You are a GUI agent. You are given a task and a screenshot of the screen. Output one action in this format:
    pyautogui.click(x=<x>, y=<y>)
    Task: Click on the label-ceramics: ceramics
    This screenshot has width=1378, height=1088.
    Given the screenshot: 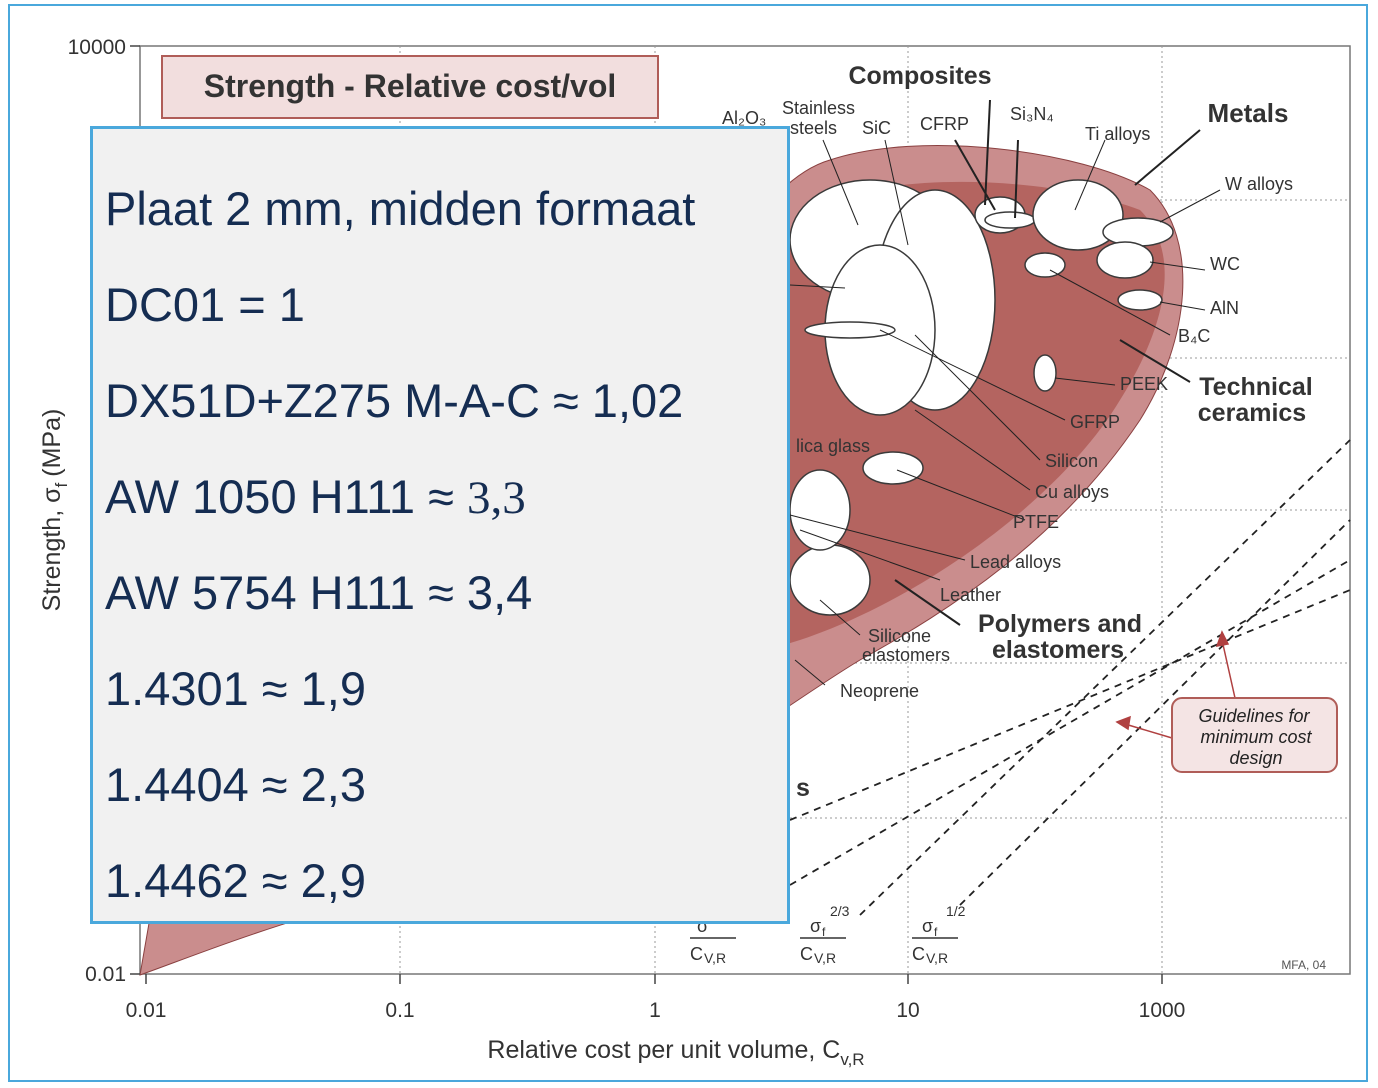 What is the action you would take?
    pyautogui.click(x=1252, y=413)
    